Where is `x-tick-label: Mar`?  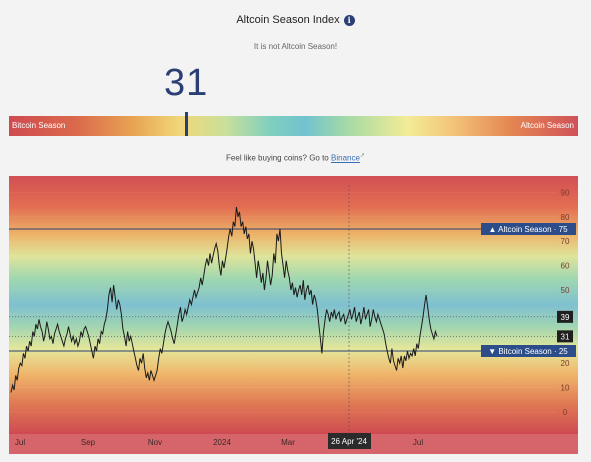 x-tick-label: Mar is located at coordinates (288, 442).